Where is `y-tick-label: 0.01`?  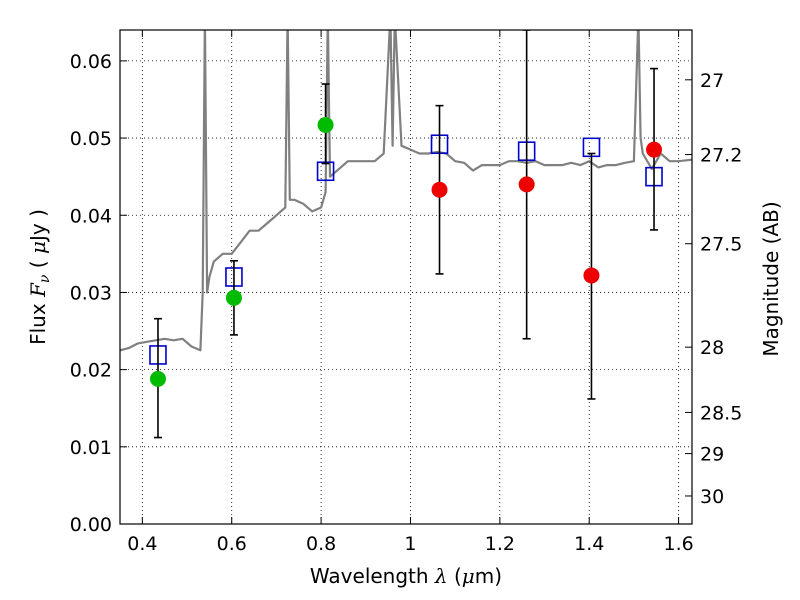 y-tick-label: 0.01 is located at coordinates (91, 448).